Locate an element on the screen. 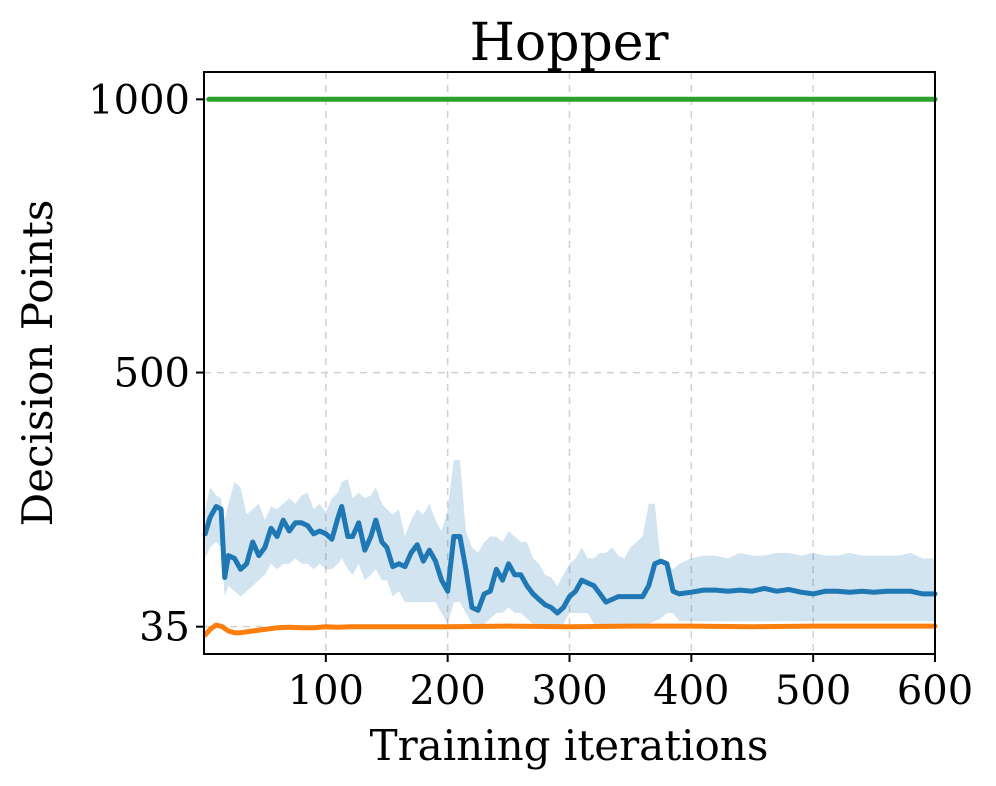  series-1-line is located at coordinates (570, 560).